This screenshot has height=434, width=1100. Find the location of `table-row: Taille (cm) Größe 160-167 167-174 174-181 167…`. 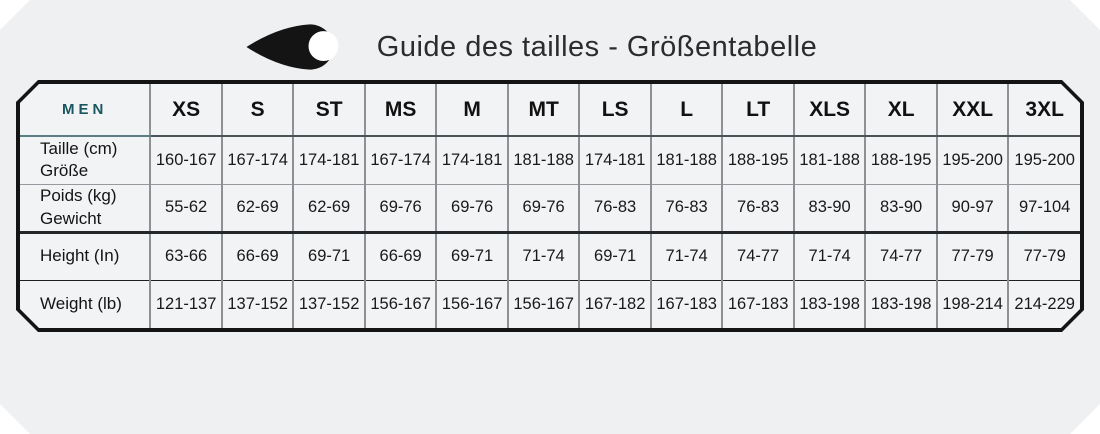

table-row: Taille (cm) Größe 160-167 167-174 174-181 167… is located at coordinates (550, 160).